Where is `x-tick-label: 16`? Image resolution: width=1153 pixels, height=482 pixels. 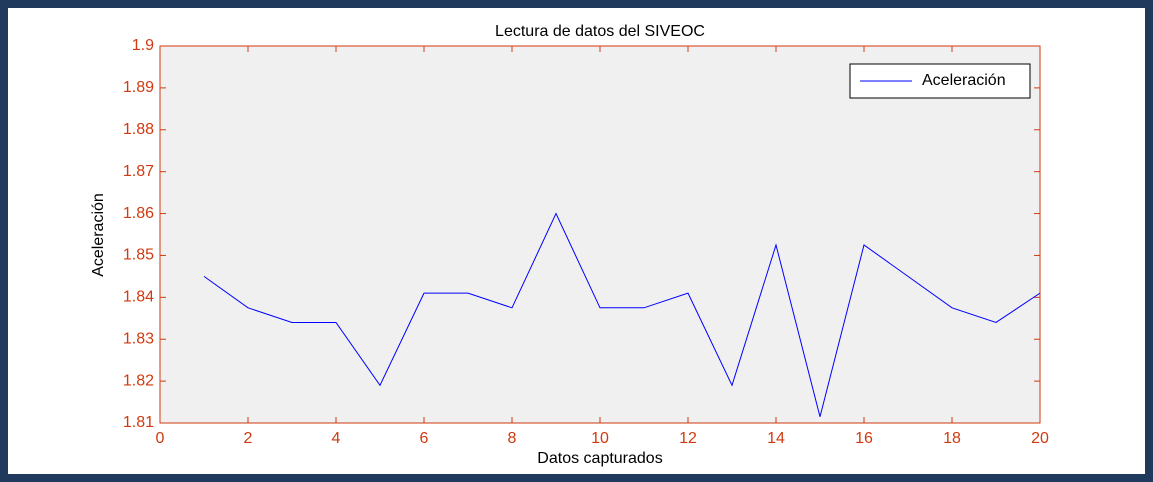
x-tick-label: 16 is located at coordinates (864, 438).